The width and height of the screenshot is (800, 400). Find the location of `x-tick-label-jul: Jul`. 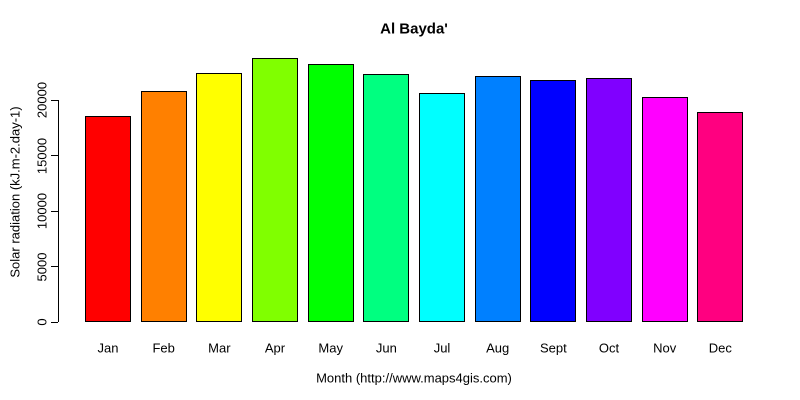

x-tick-label-jul: Jul is located at coordinates (442, 348).